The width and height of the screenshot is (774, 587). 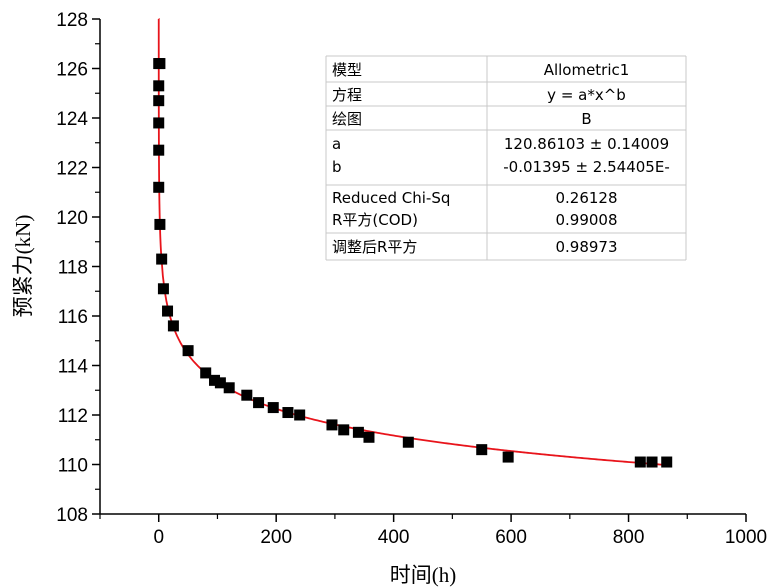 What do you see at coordinates (347, 70) in the screenshot?
I see `table-cell-label: 模型` at bounding box center [347, 70].